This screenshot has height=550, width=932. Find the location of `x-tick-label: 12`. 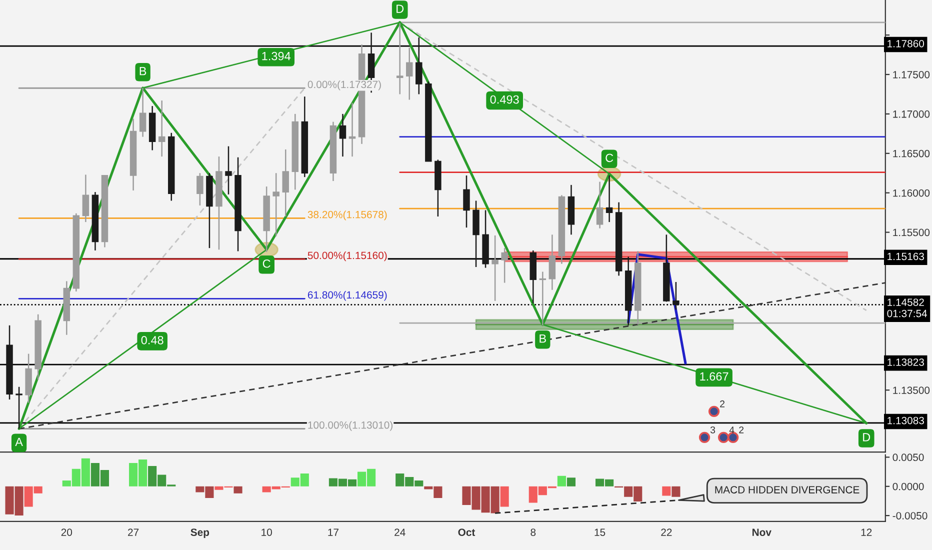

x-tick-label: 12 is located at coordinates (866, 532).